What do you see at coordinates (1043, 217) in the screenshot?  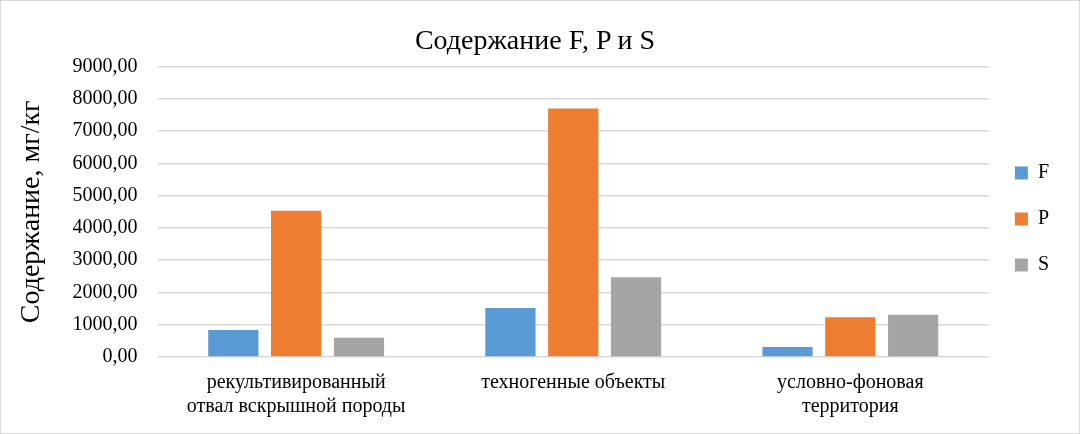 I see `legend-label: P` at bounding box center [1043, 217].